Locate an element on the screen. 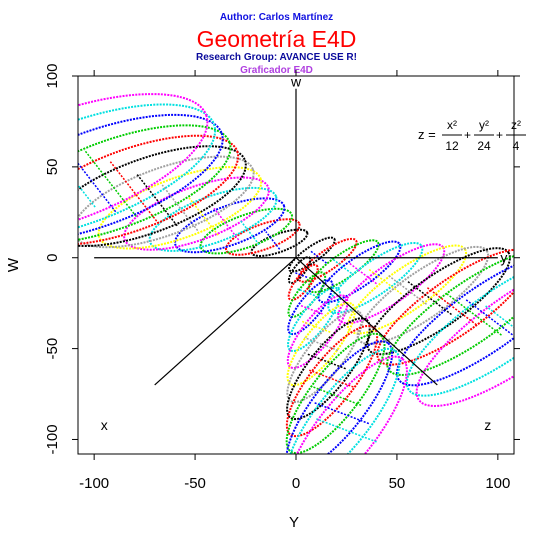 This screenshot has height=552, width=553. equation-lhs: z = is located at coordinates (427, 134).